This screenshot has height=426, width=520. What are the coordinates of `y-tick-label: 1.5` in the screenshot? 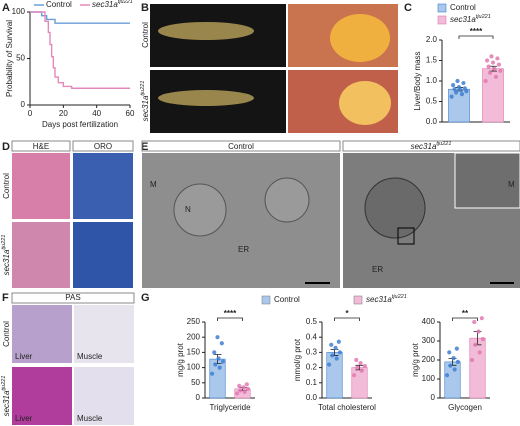 It's located at (432, 60).